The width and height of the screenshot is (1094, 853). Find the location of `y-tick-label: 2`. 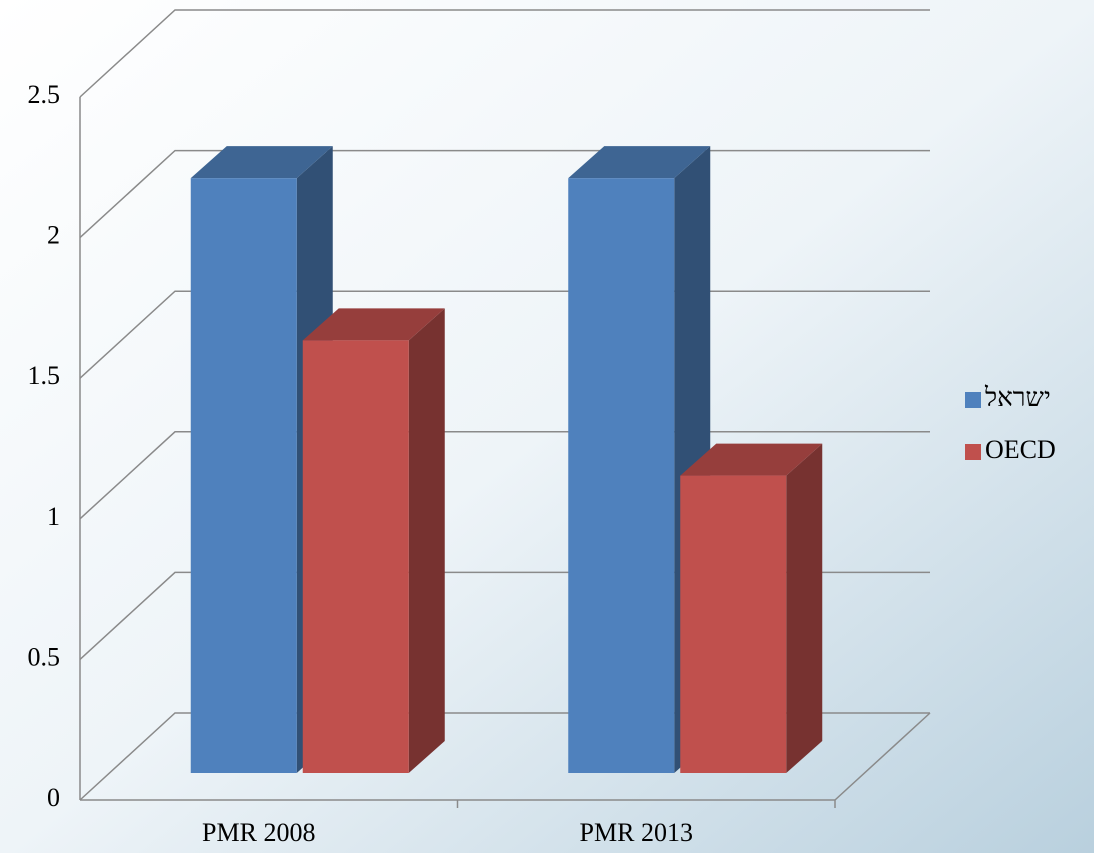

y-tick-label: 2 is located at coordinates (53, 235).